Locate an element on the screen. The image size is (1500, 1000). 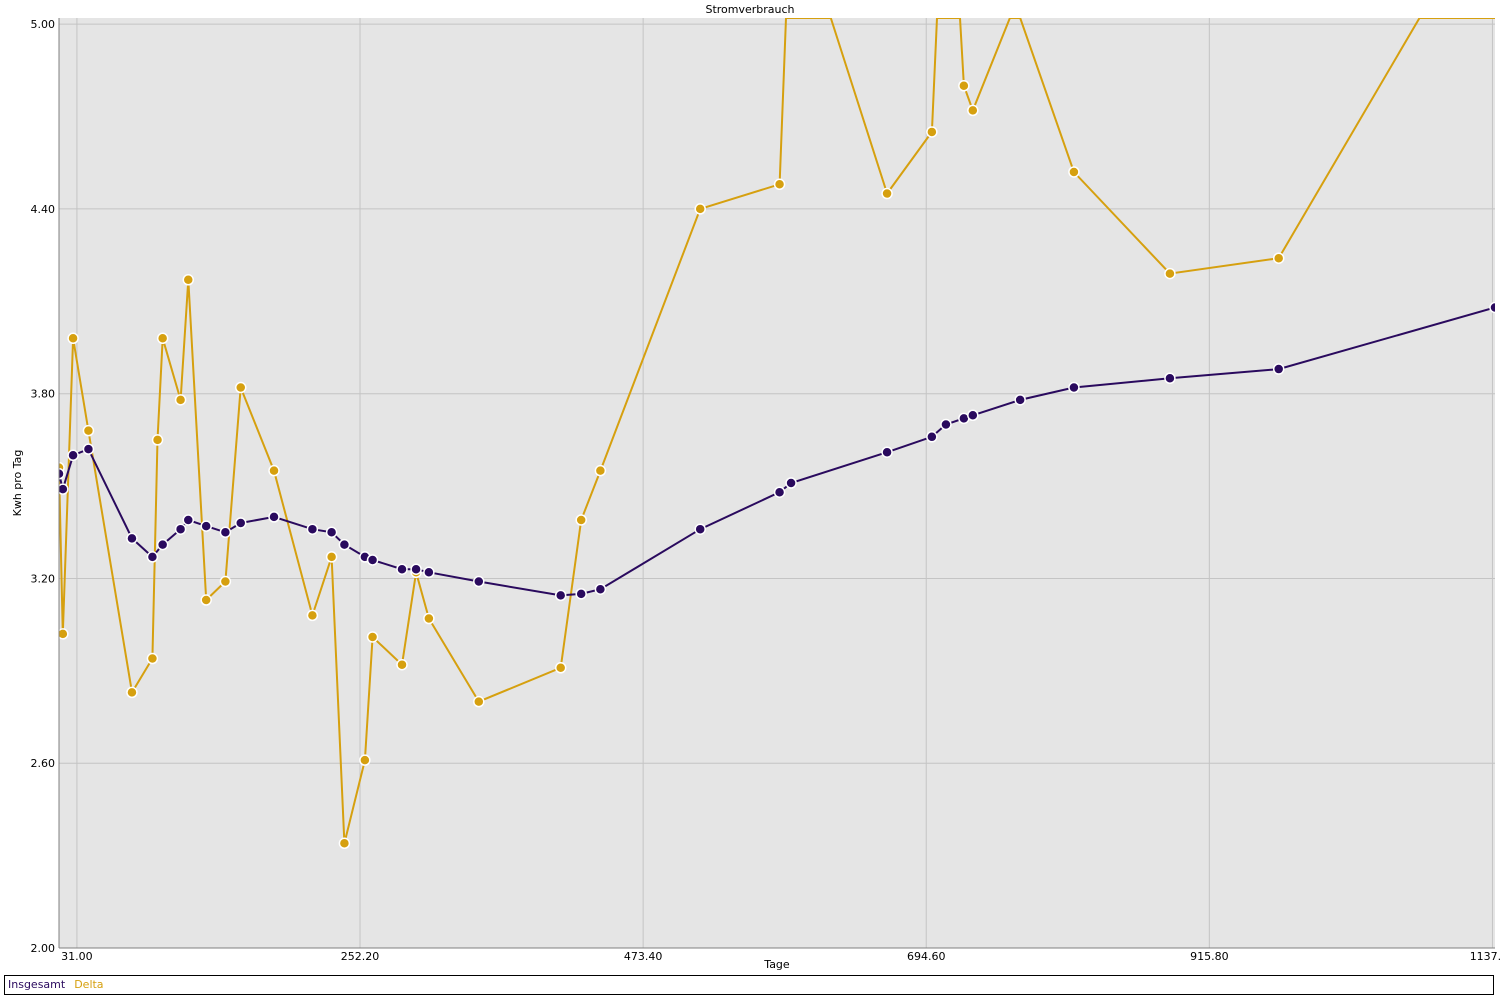
y-tick-label: 5.00 is located at coordinates (43, 24).